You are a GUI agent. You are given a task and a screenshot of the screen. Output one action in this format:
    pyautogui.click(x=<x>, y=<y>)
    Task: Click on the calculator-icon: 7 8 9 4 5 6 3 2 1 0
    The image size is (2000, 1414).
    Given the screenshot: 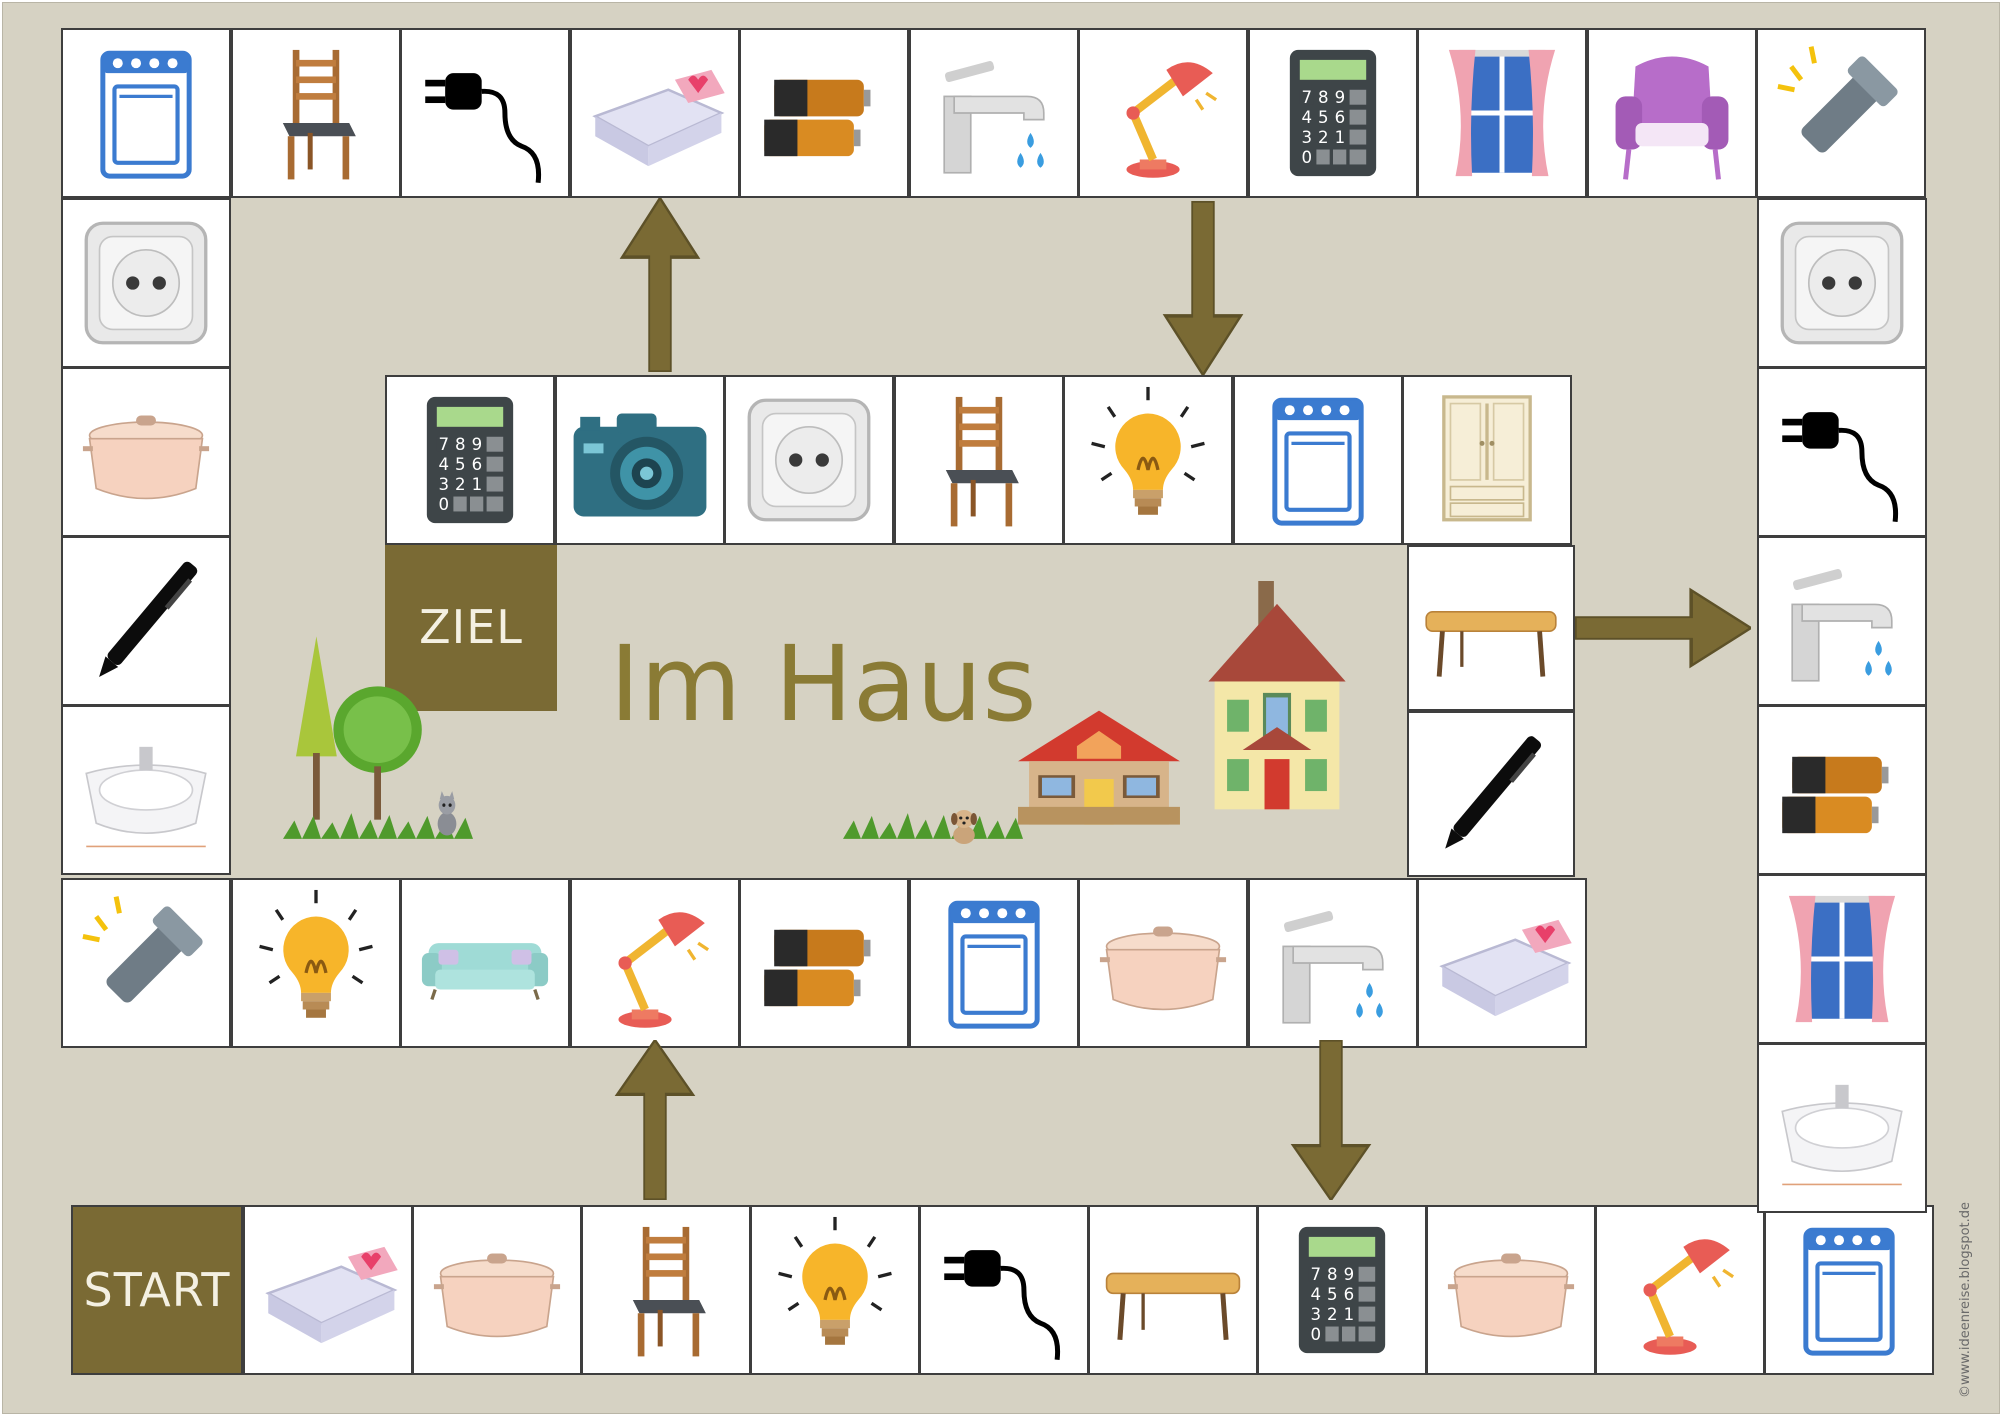 What is the action you would take?
    pyautogui.click(x=470, y=460)
    